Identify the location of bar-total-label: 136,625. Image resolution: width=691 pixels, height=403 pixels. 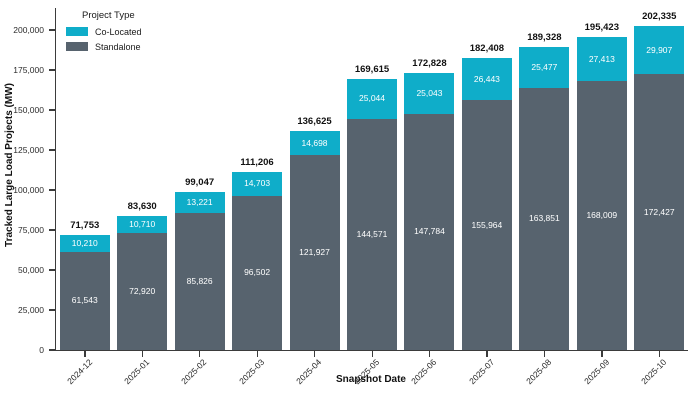
(314, 122).